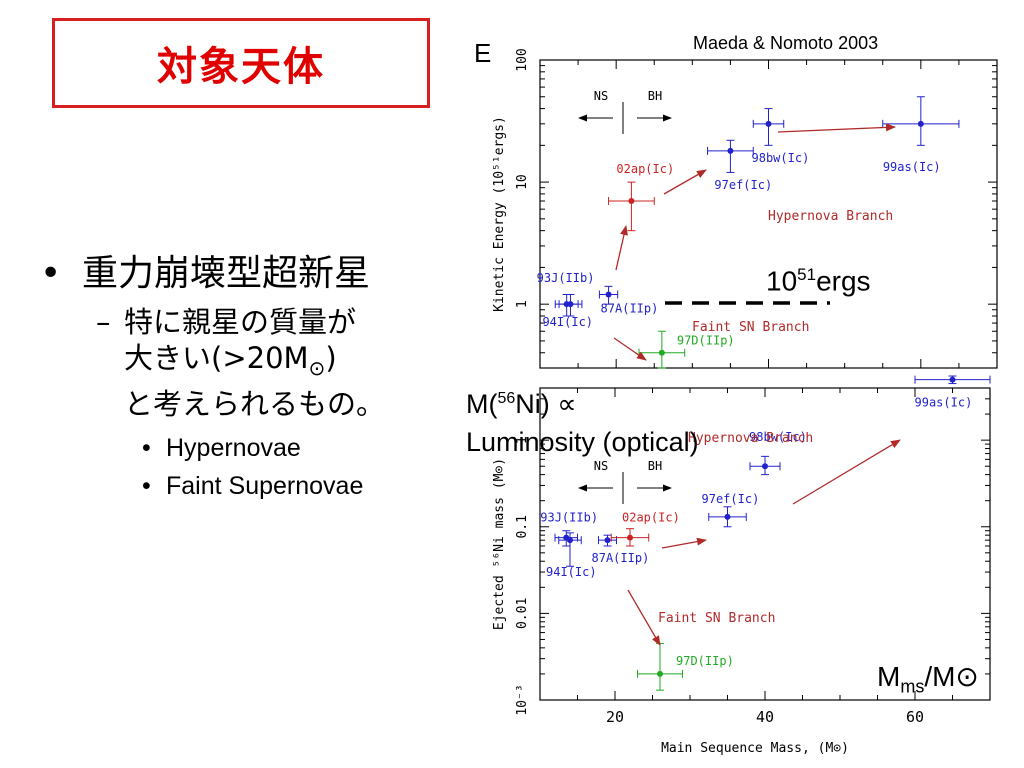 This screenshot has width=1024, height=768. I want to click on x-tick-label: 60, so click(915, 717).